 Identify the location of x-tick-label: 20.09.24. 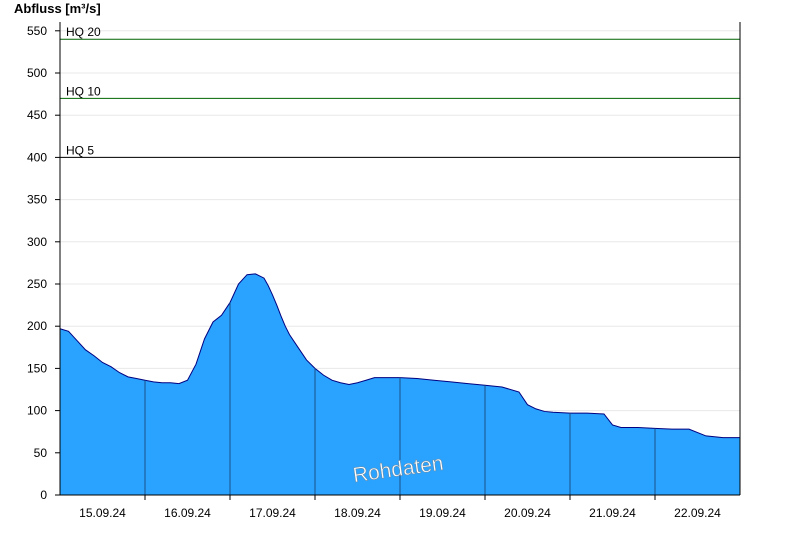
(527, 513).